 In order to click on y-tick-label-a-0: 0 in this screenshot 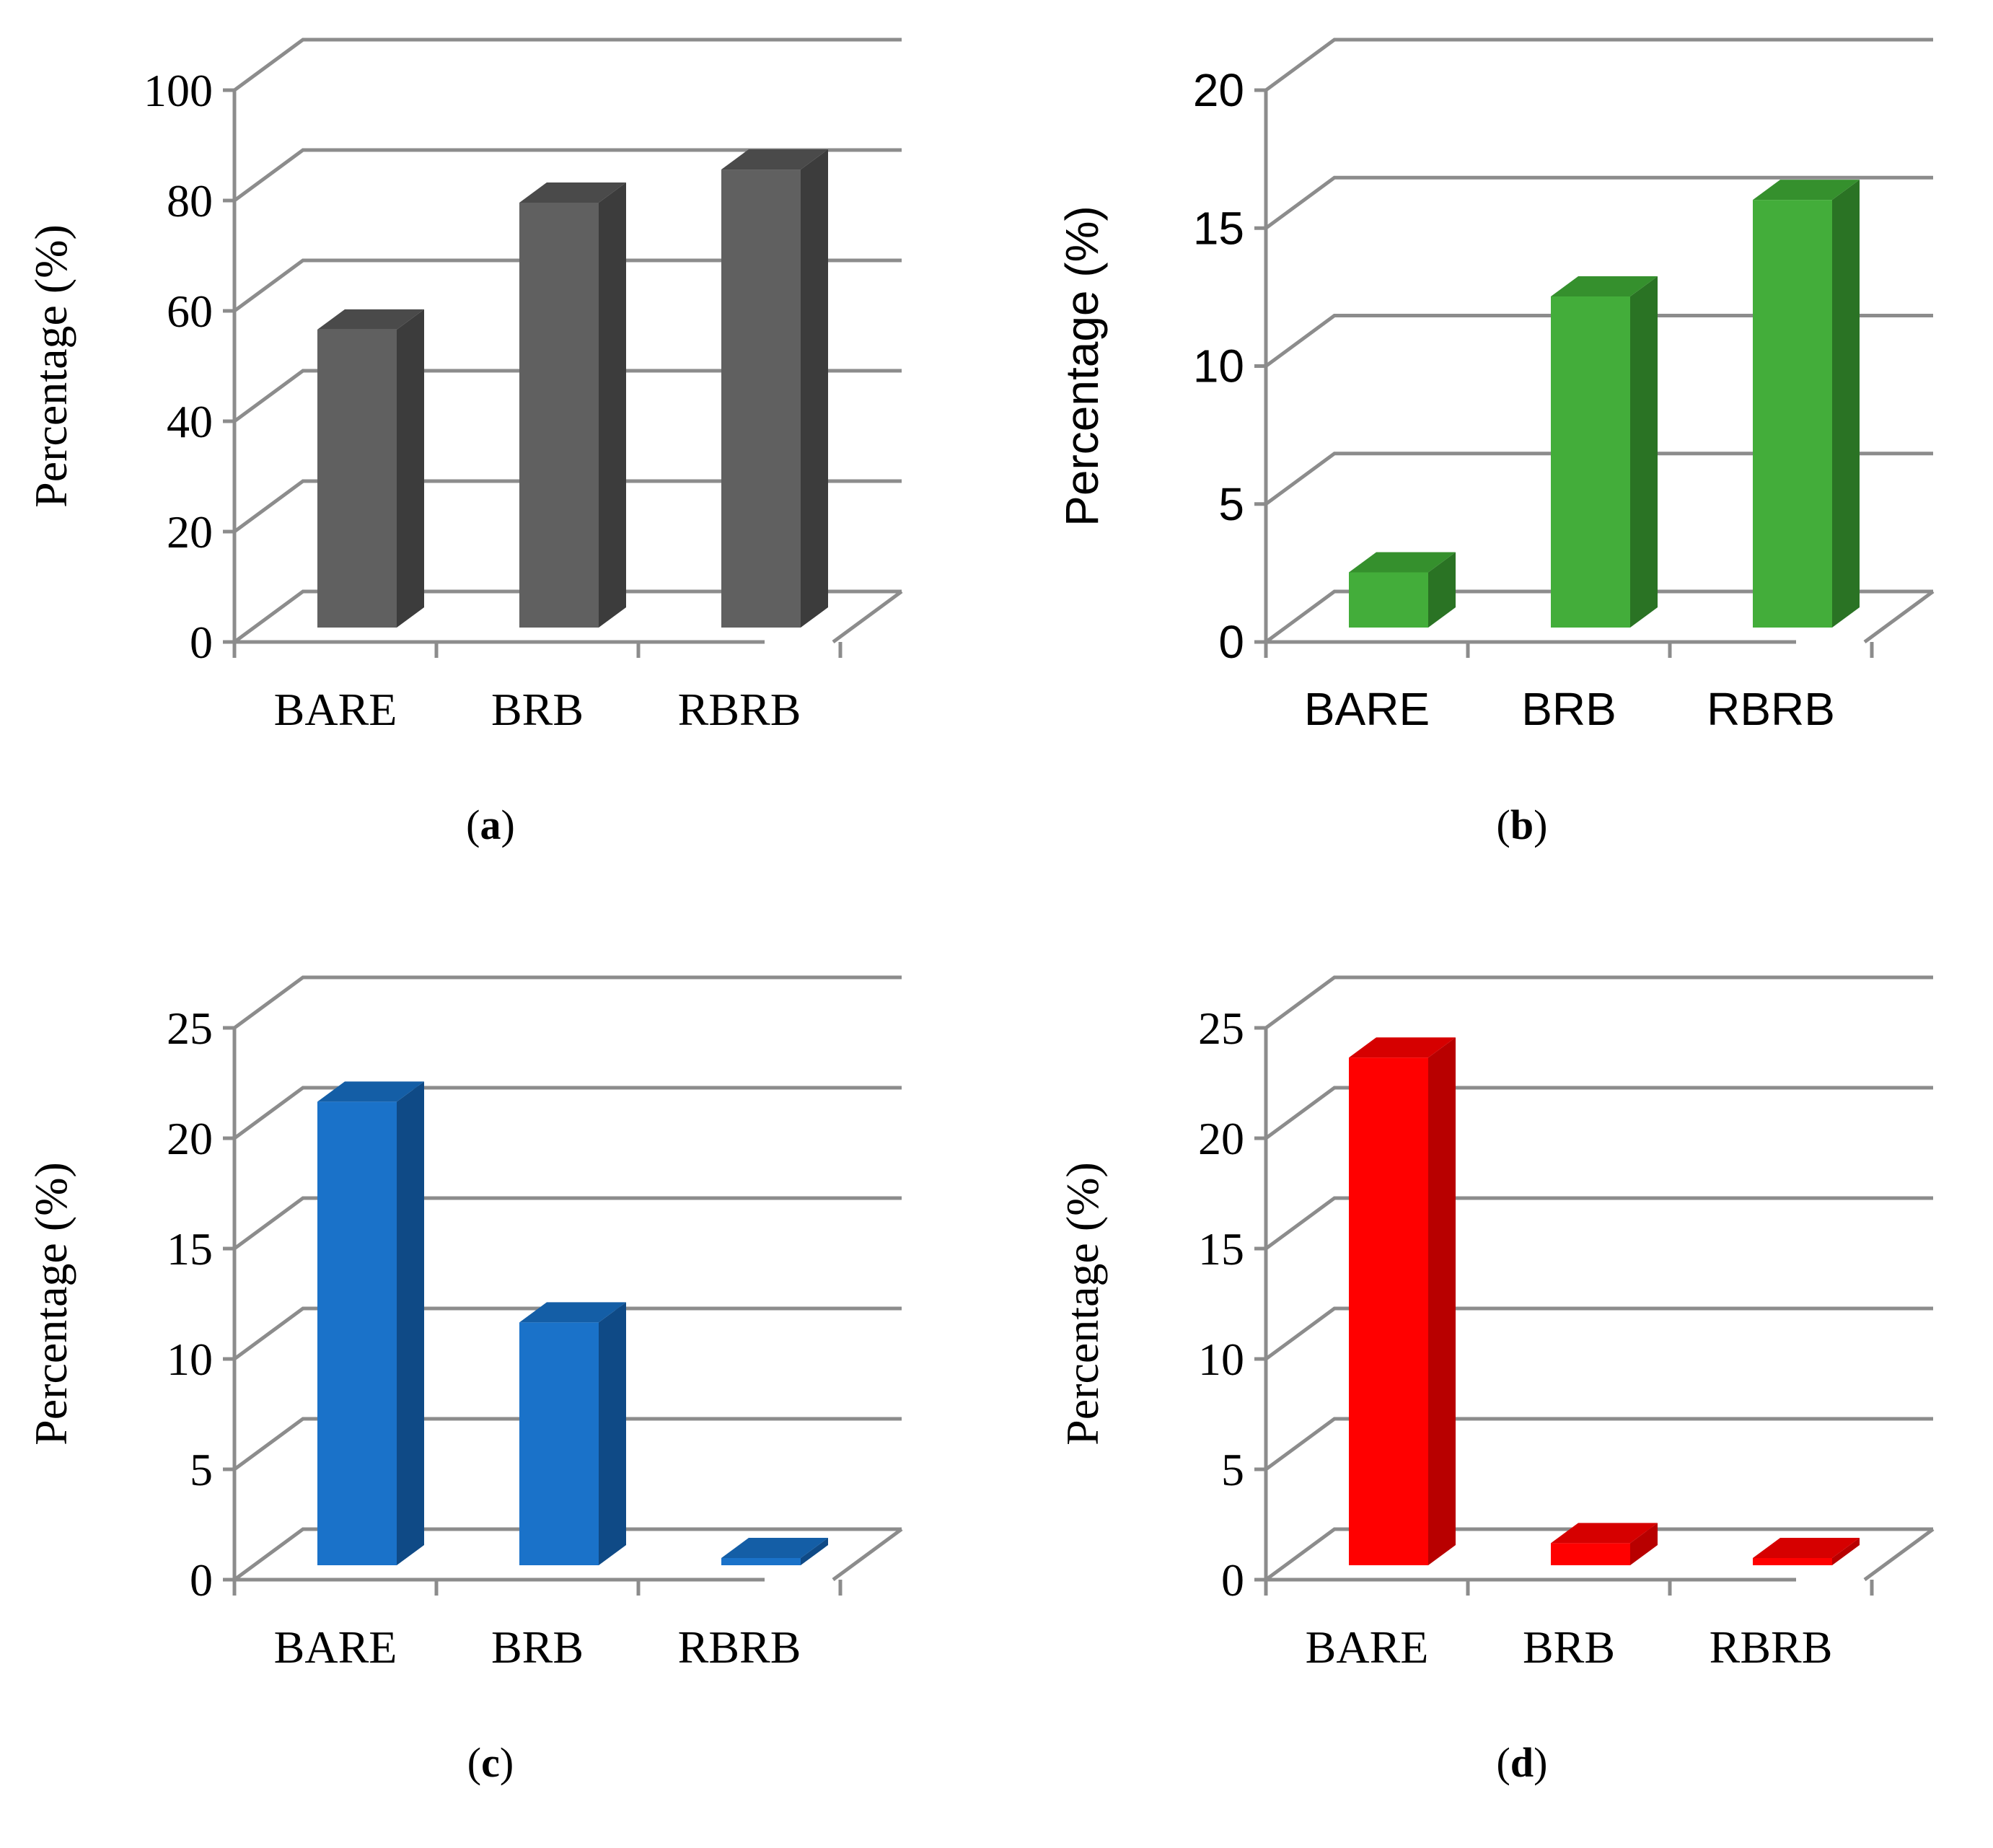, I will do `click(201, 642)`.